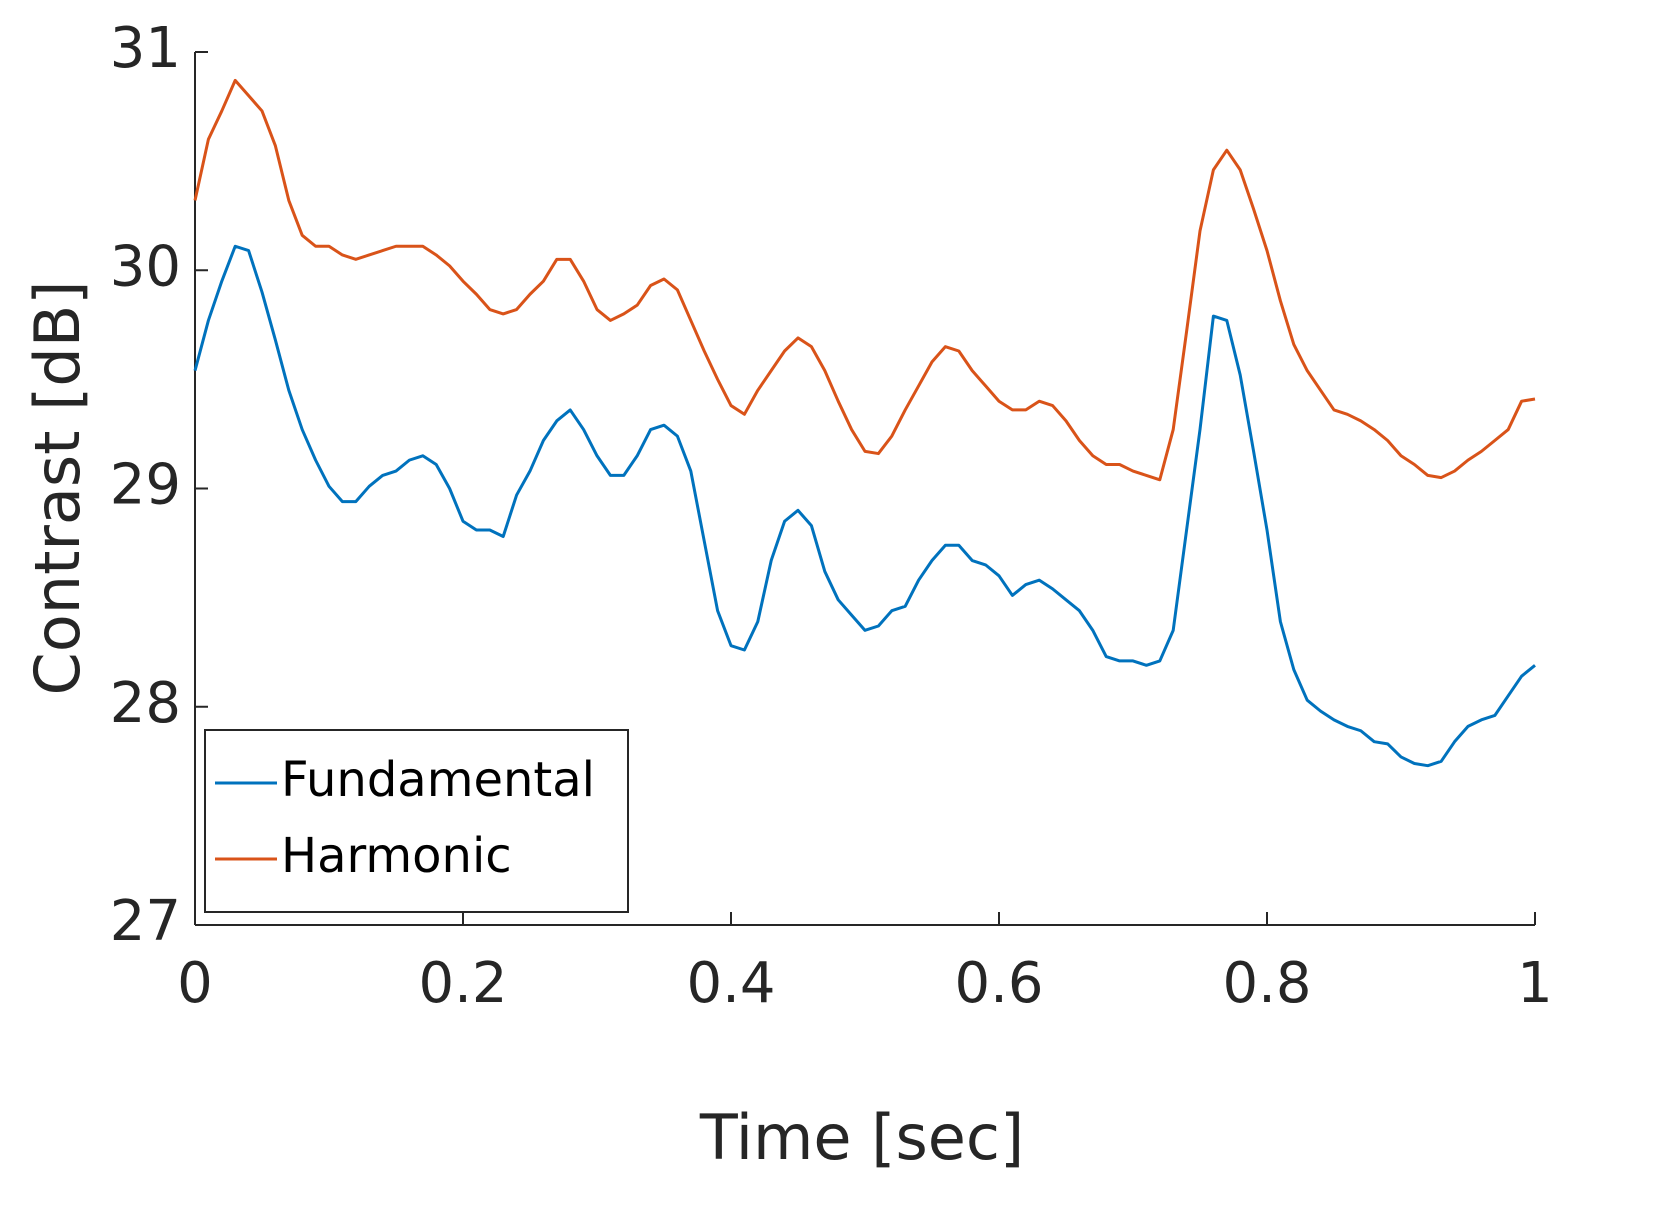 The height and width of the screenshot is (1206, 1655). Describe the element at coordinates (861, 1137) in the screenshot. I see `x-axis-label: Time [sec]` at that location.